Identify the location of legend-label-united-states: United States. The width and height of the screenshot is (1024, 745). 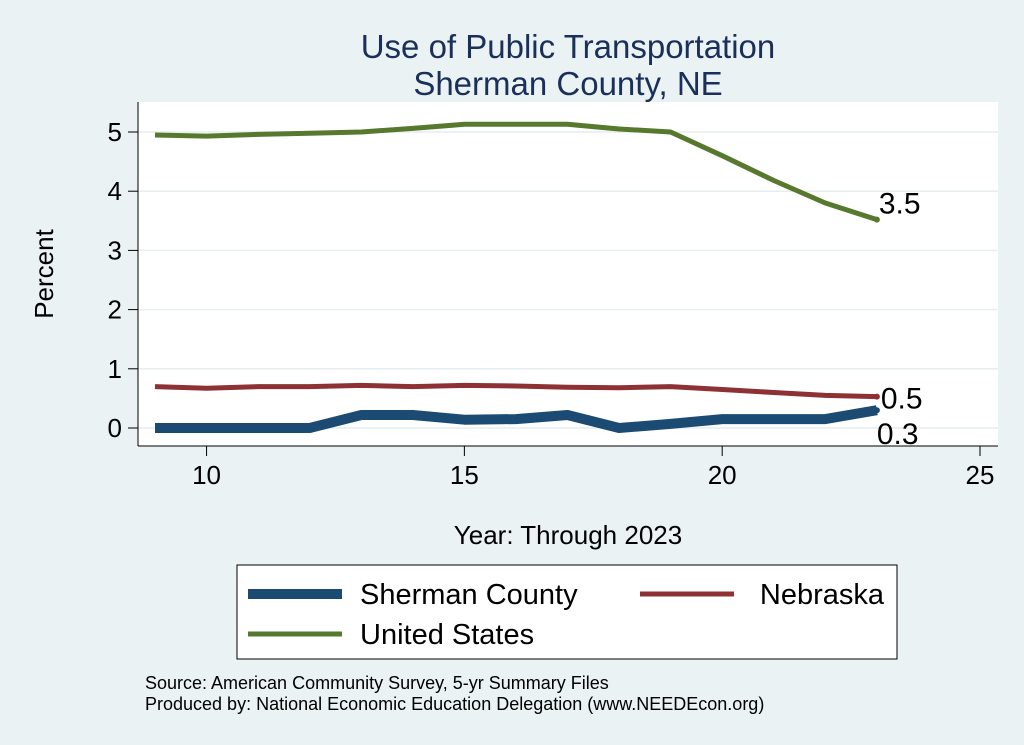
(447, 635).